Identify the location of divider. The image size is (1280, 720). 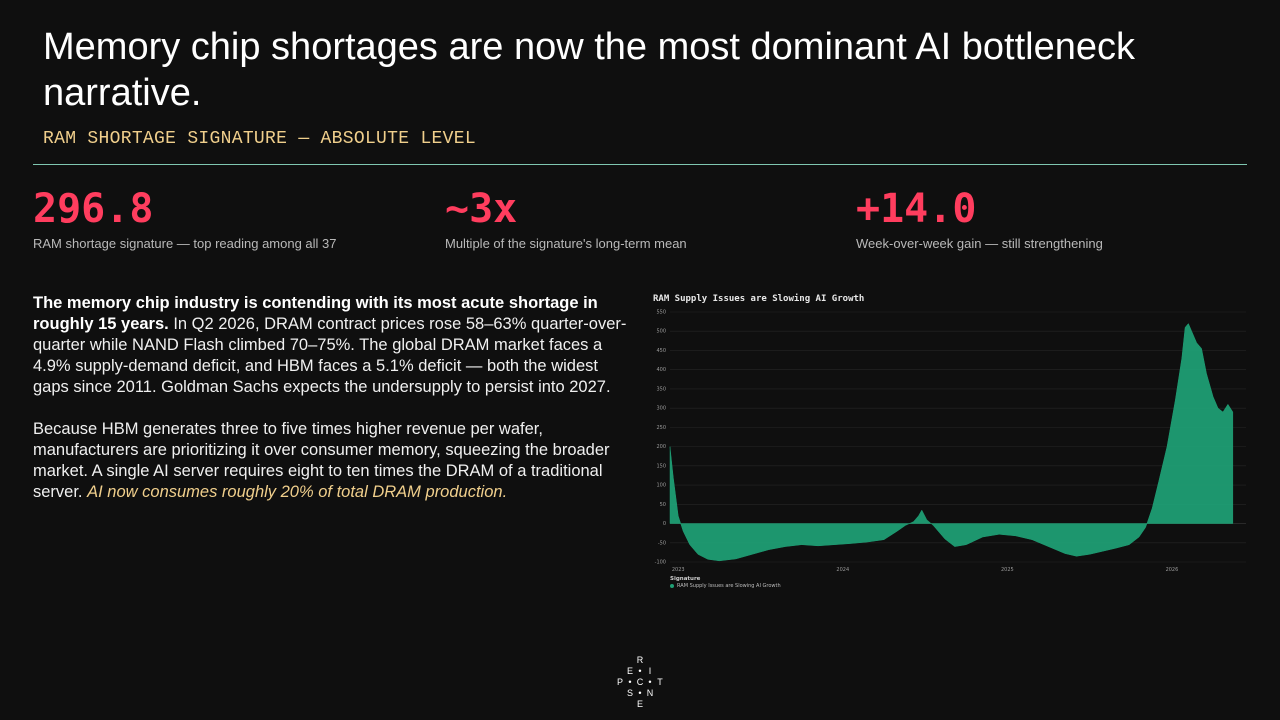
(640, 164).